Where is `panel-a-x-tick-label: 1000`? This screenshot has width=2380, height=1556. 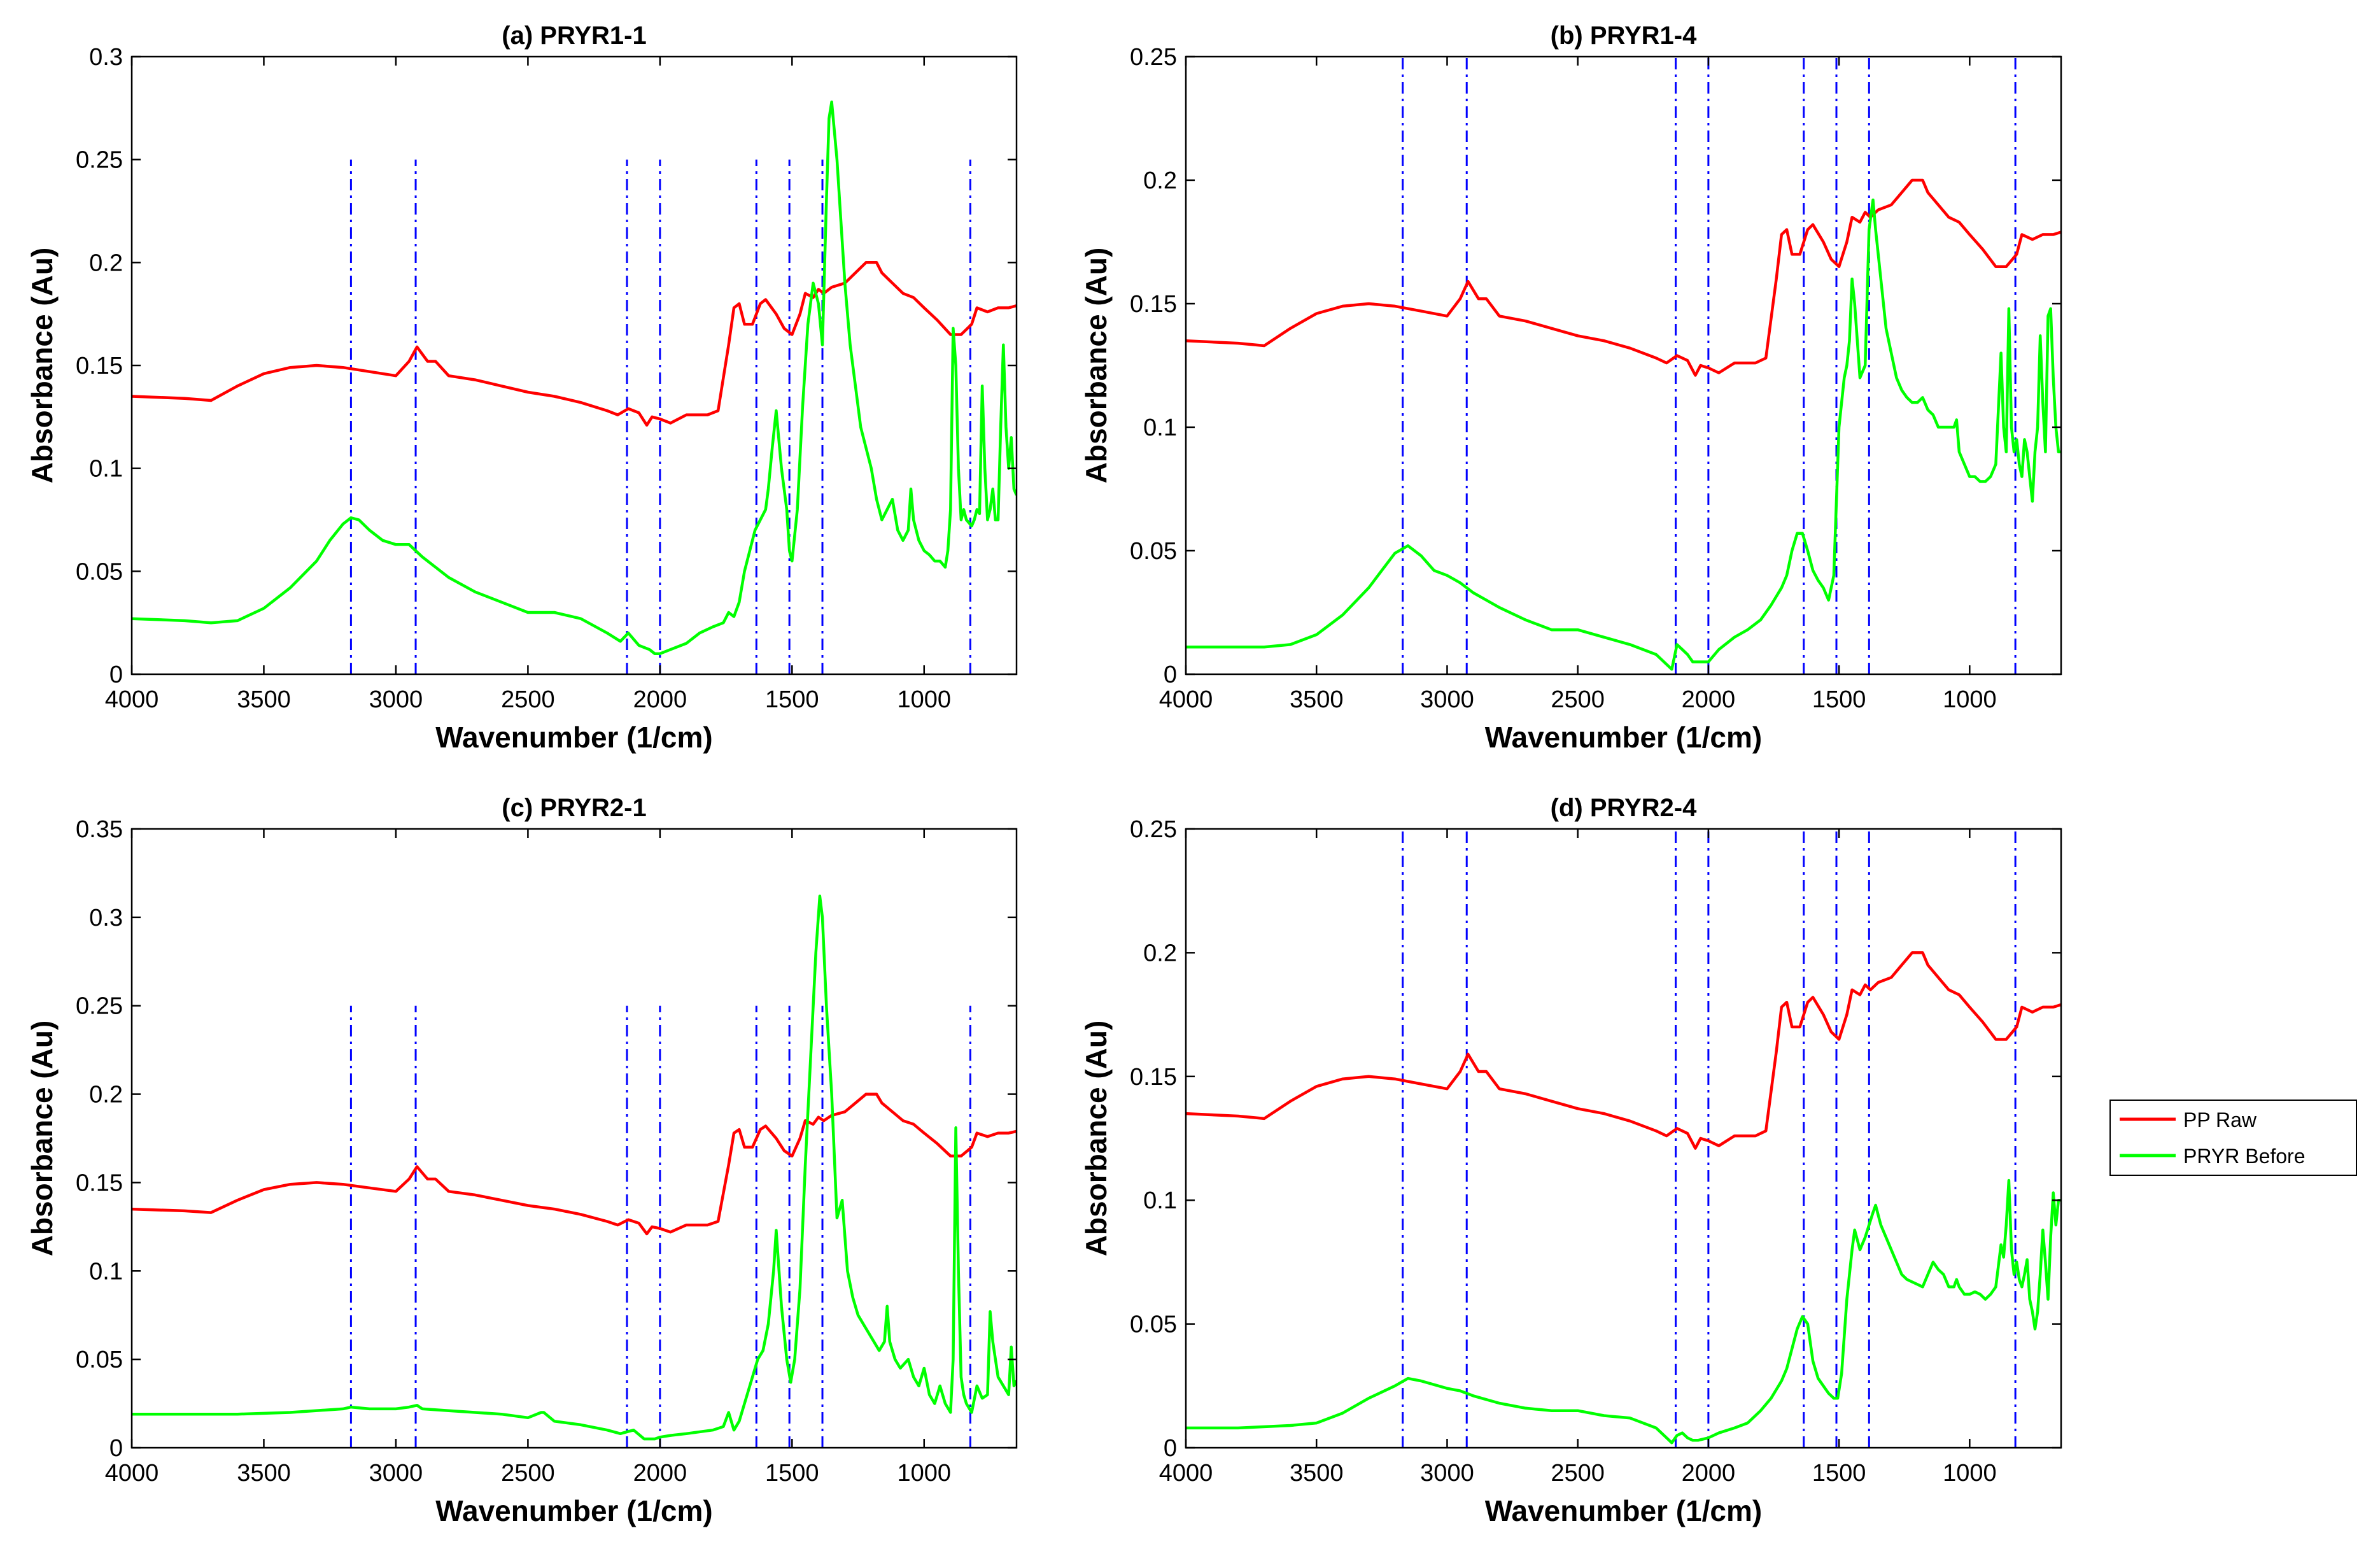
panel-a-x-tick-label: 1000 is located at coordinates (925, 700).